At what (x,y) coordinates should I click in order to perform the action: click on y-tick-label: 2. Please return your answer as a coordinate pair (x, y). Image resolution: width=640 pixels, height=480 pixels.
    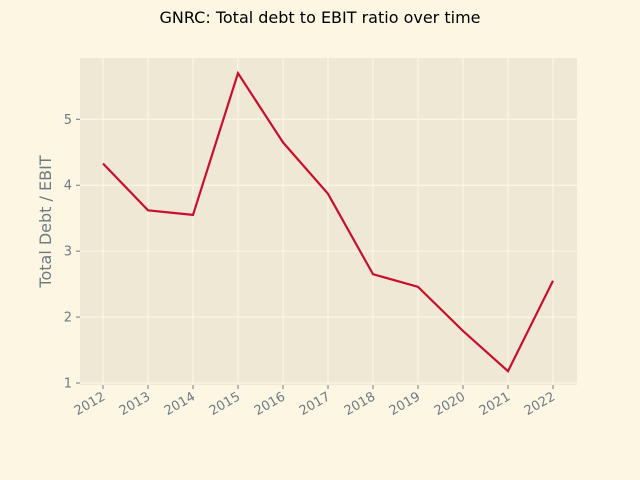
    Looking at the image, I should click on (68, 318).